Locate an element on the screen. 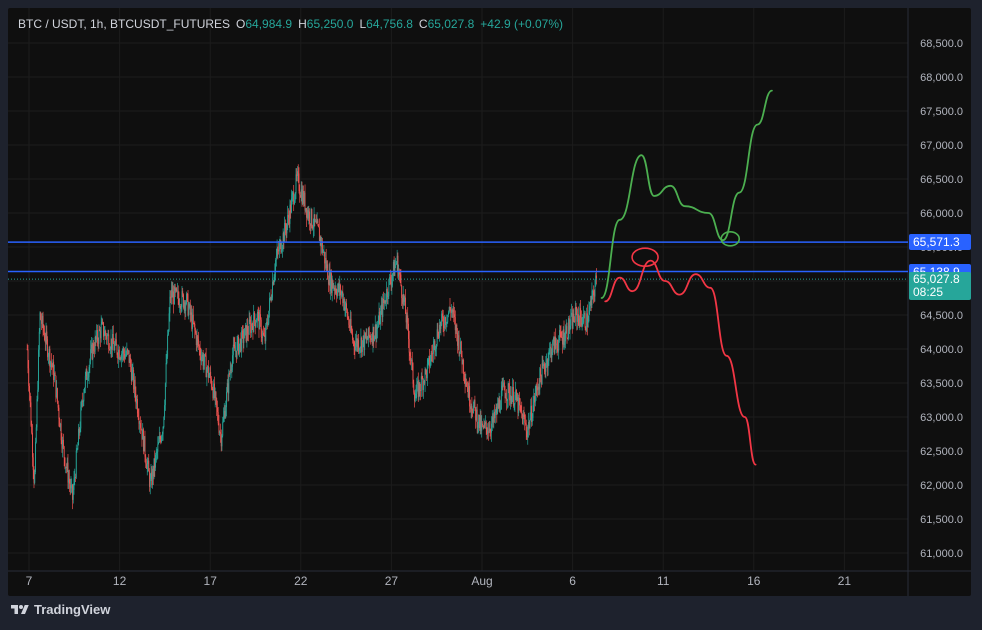 The height and width of the screenshot is (630, 982). current-price-tag: 65,027.8 08:25 is located at coordinates (940, 286).